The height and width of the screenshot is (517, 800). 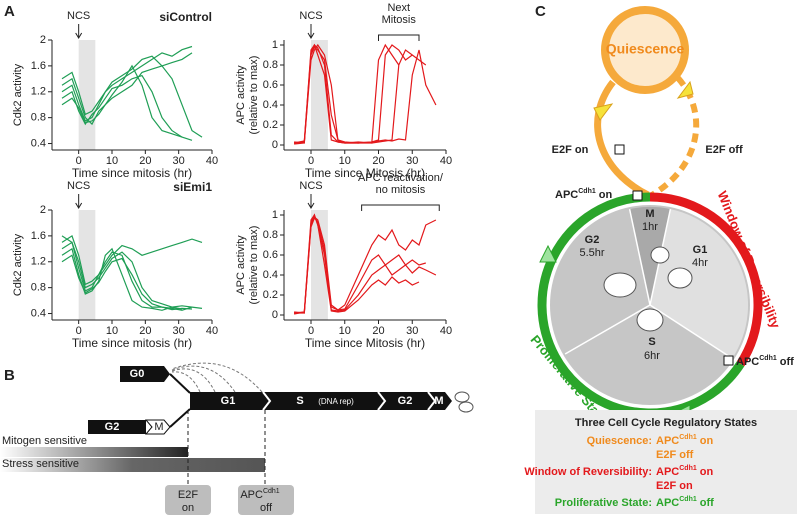 What do you see at coordinates (9, 375) in the screenshot?
I see `panel-label: B` at bounding box center [9, 375].